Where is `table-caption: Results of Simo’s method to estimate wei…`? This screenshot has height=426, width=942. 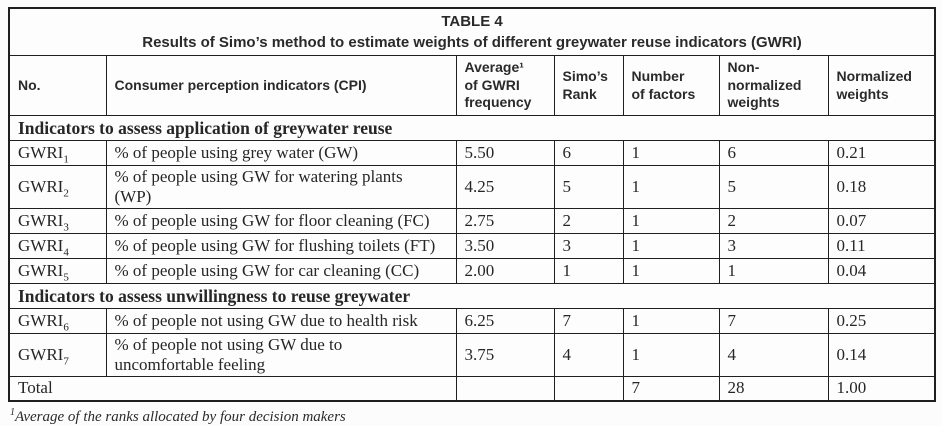 table-caption: Results of Simo’s method to estimate wei… is located at coordinates (472, 42).